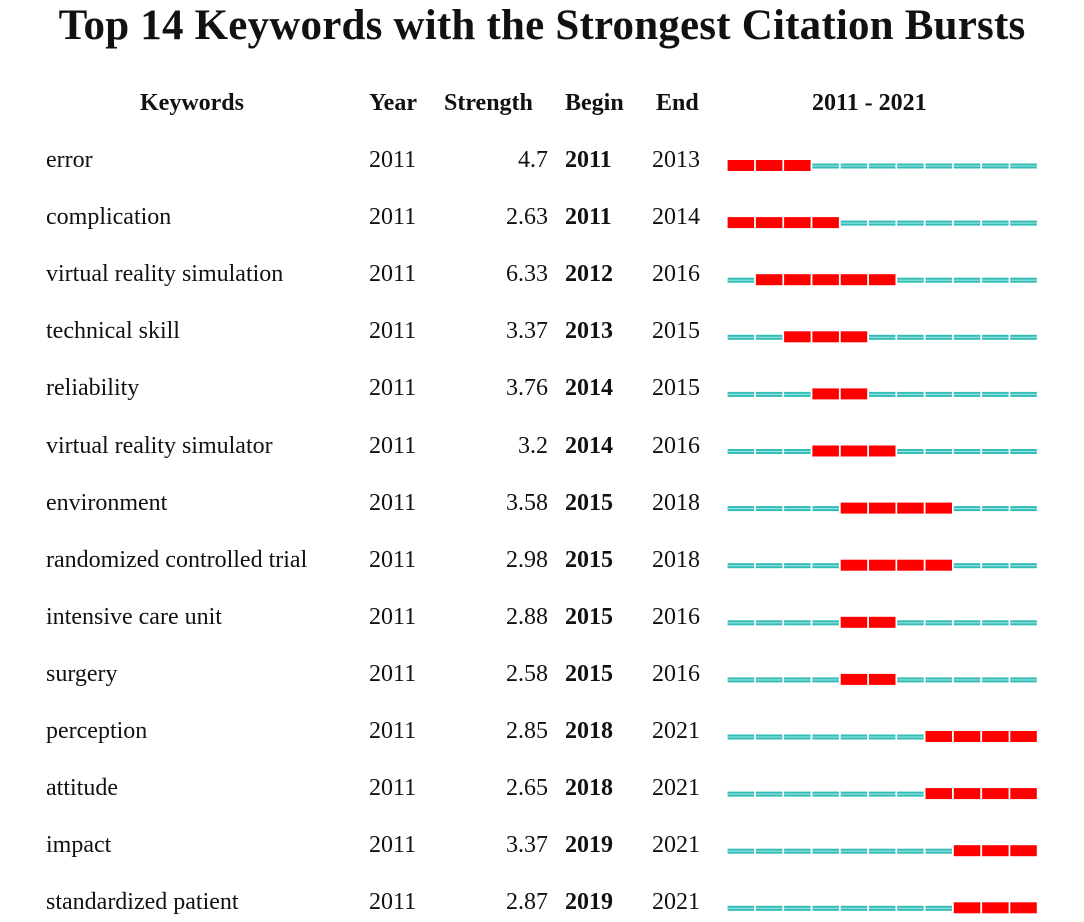  Describe the element at coordinates (542, 160) in the screenshot. I see `table-row: error 2011 4.7 2011 2013` at that location.